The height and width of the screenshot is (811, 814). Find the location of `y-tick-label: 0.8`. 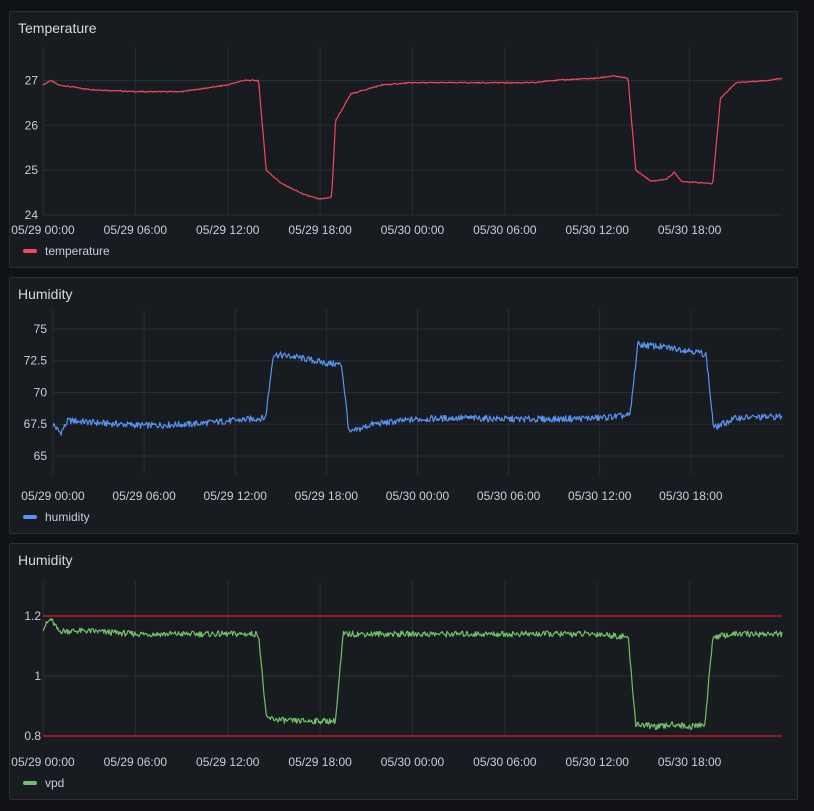

y-tick-label: 0.8 is located at coordinates (32, 736).